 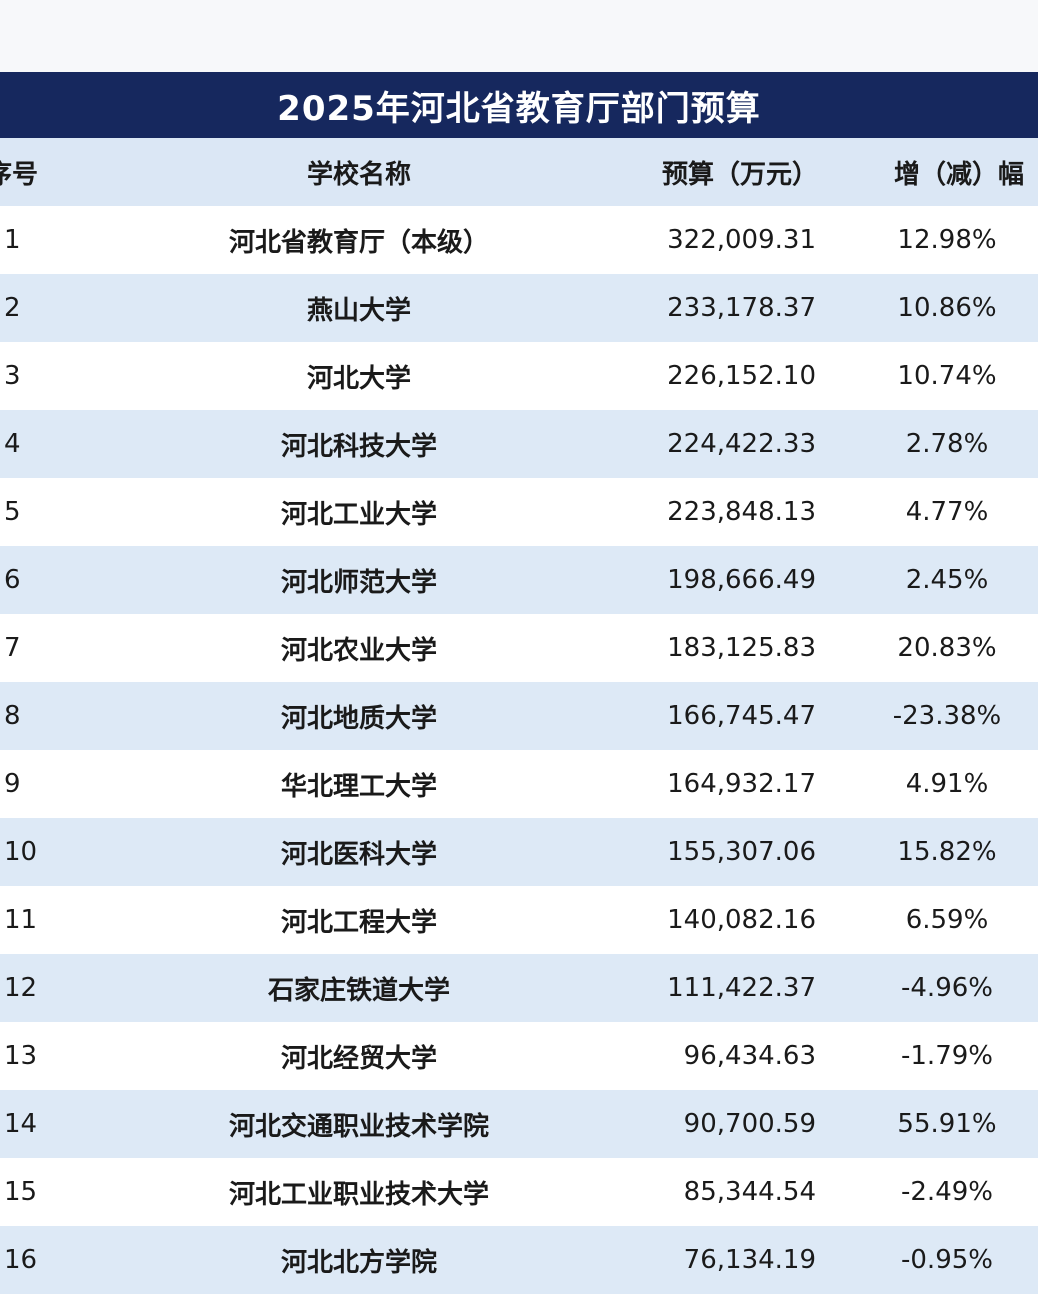 What do you see at coordinates (21, 1056) in the screenshot?
I see `row-index: 13` at bounding box center [21, 1056].